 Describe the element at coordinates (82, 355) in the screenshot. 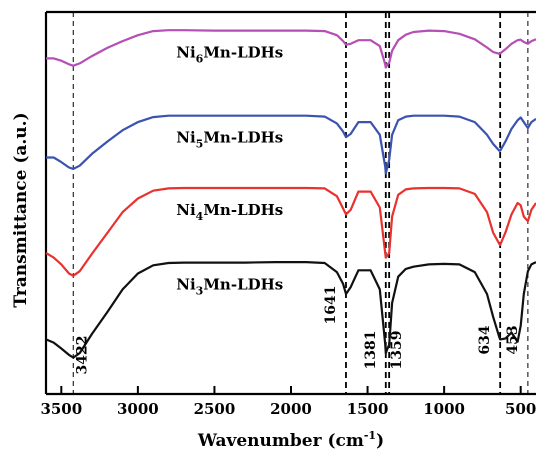

I see `peak-label: 3422` at that location.